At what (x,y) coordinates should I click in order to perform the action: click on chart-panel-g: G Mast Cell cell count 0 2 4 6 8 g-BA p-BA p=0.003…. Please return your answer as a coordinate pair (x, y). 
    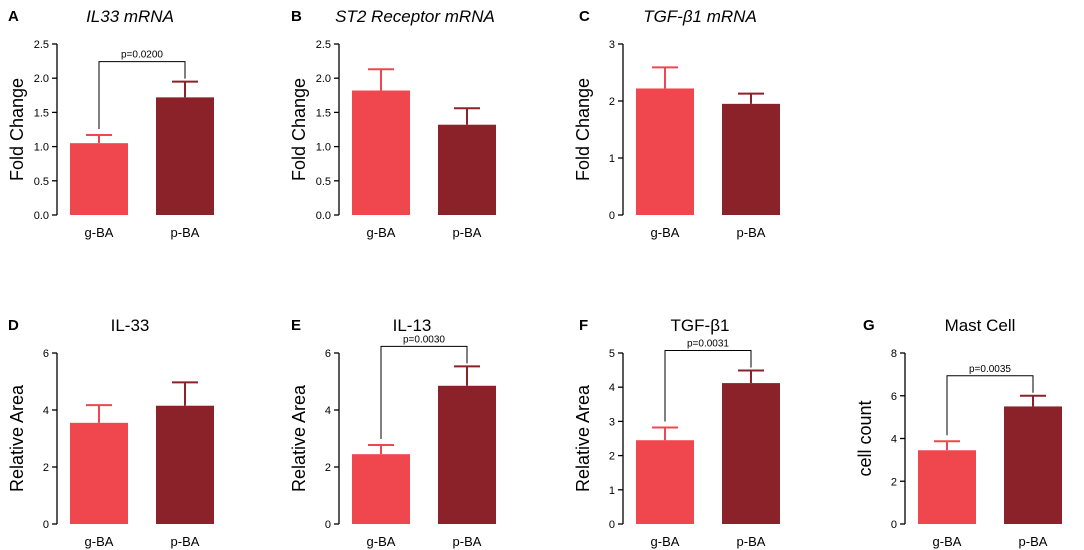
    Looking at the image, I should click on (958, 432).